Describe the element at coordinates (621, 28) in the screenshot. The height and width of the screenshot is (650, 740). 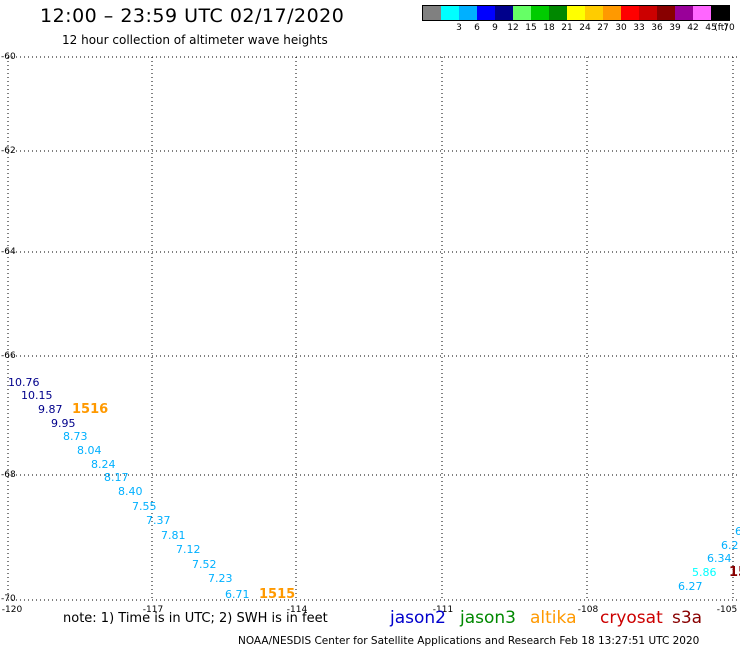
I see `legend-value: 30` at that location.